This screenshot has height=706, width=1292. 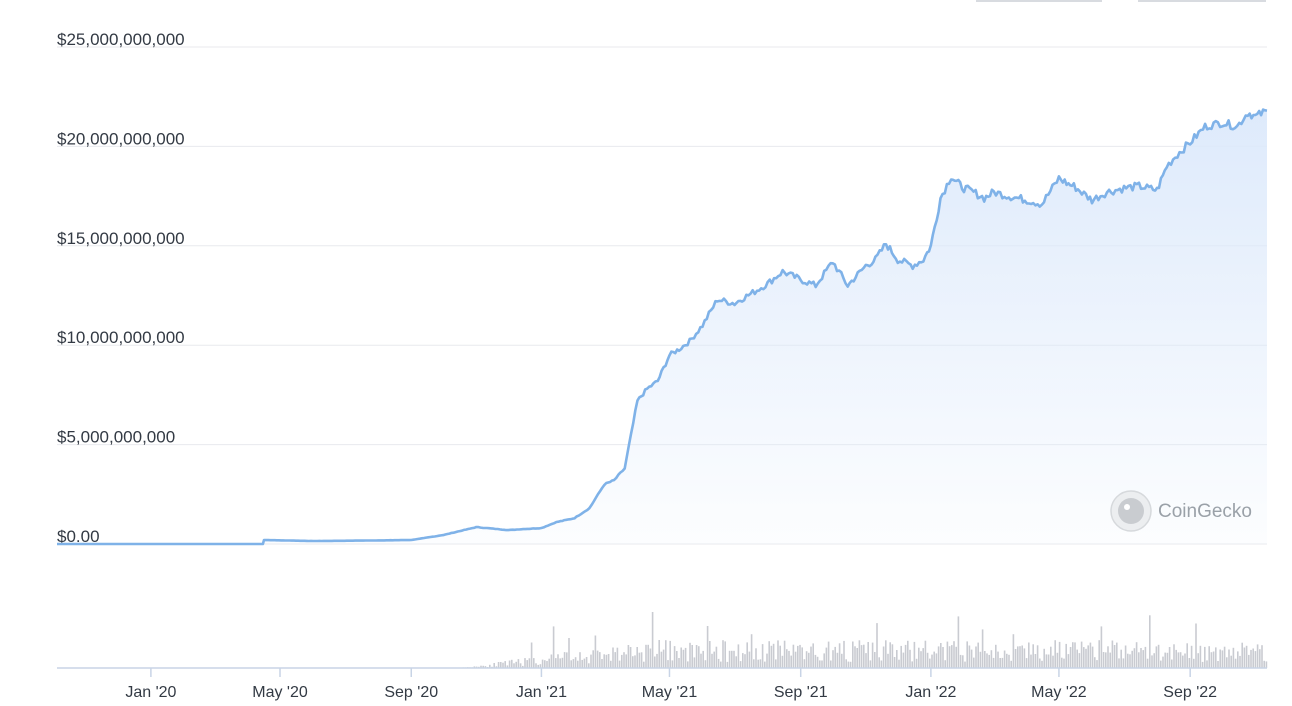 What do you see at coordinates (280, 692) in the screenshot?
I see `x-tick-label: May '20` at bounding box center [280, 692].